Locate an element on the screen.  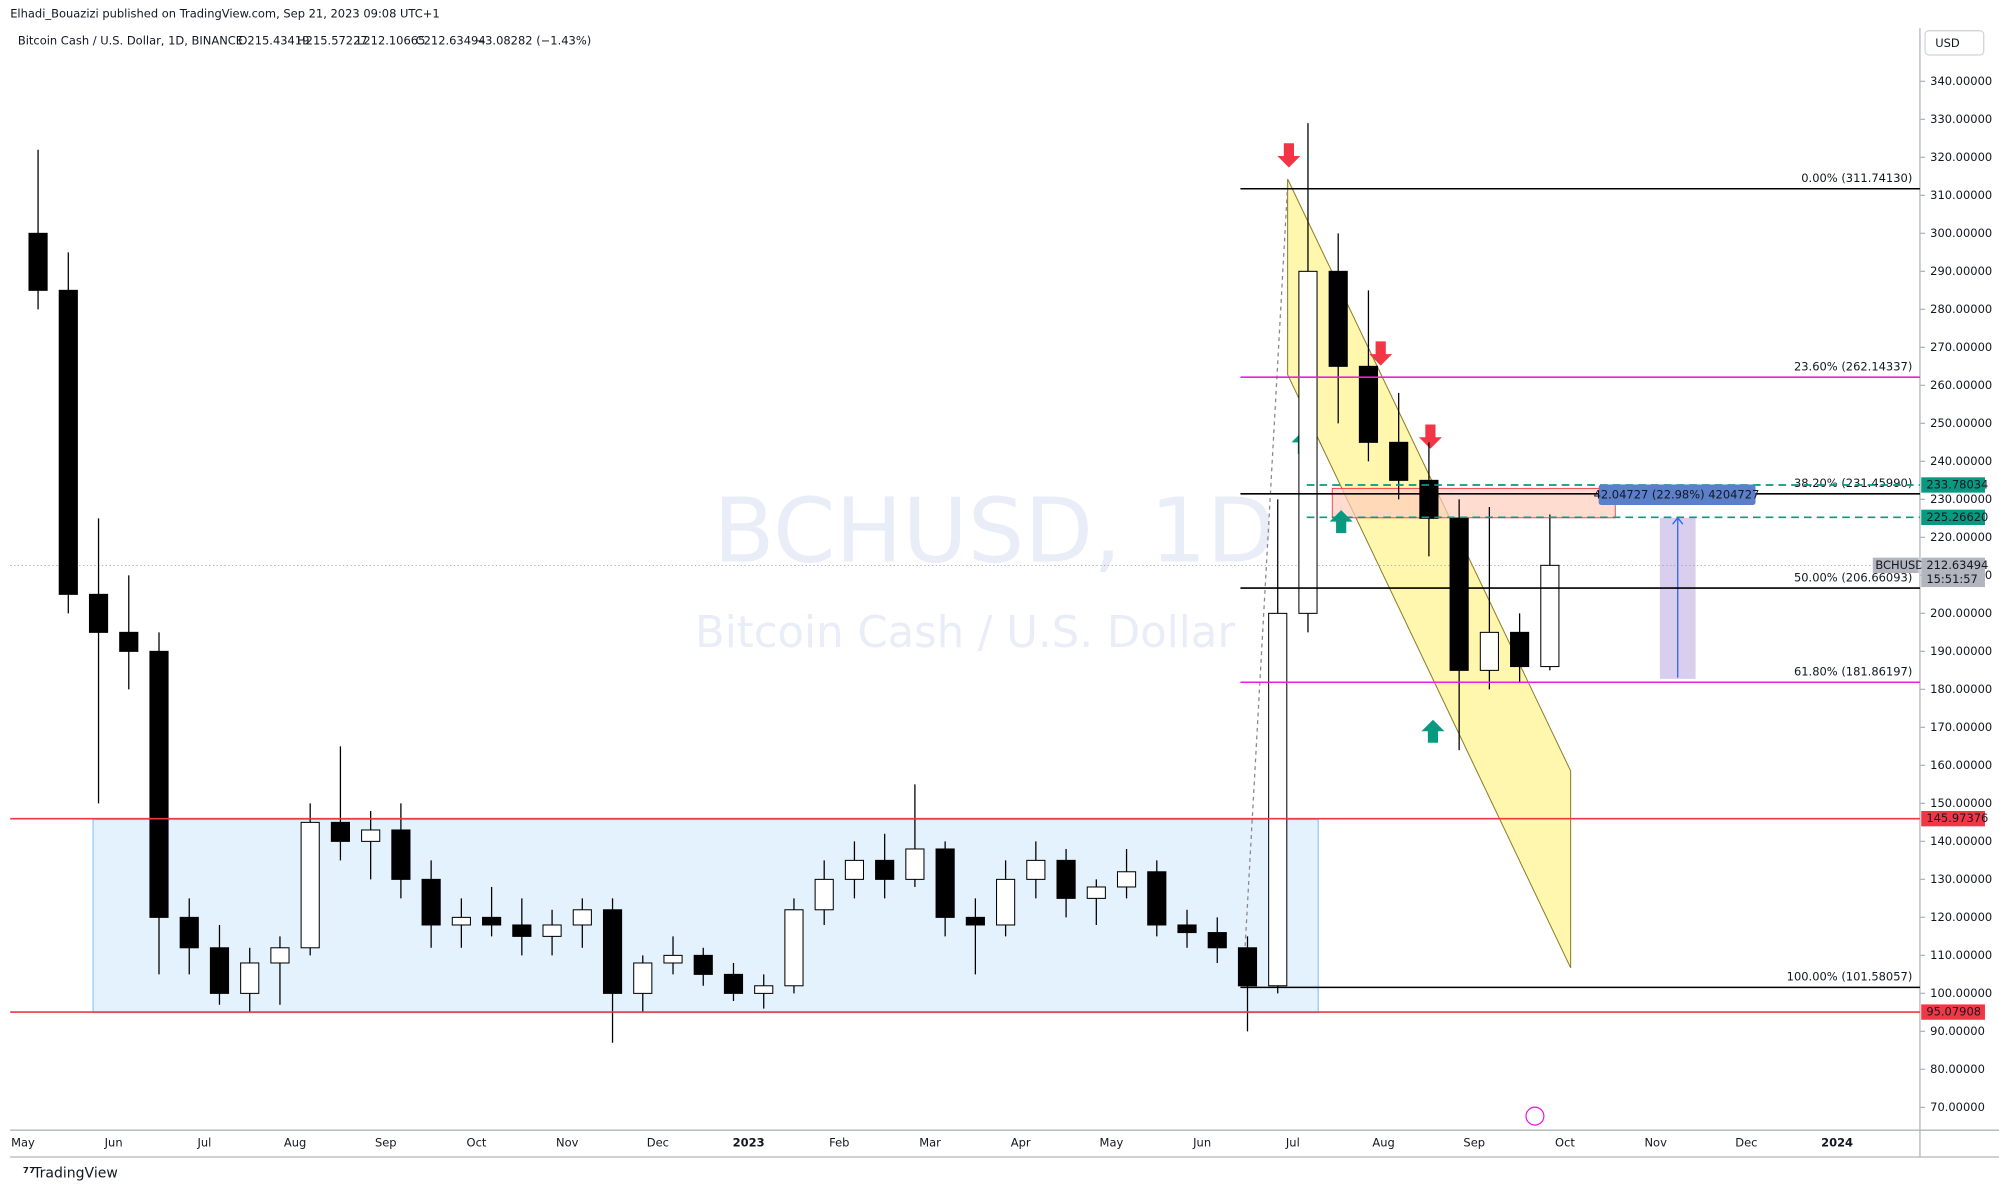
x-tick-label: 2023 is located at coordinates (749, 1142).